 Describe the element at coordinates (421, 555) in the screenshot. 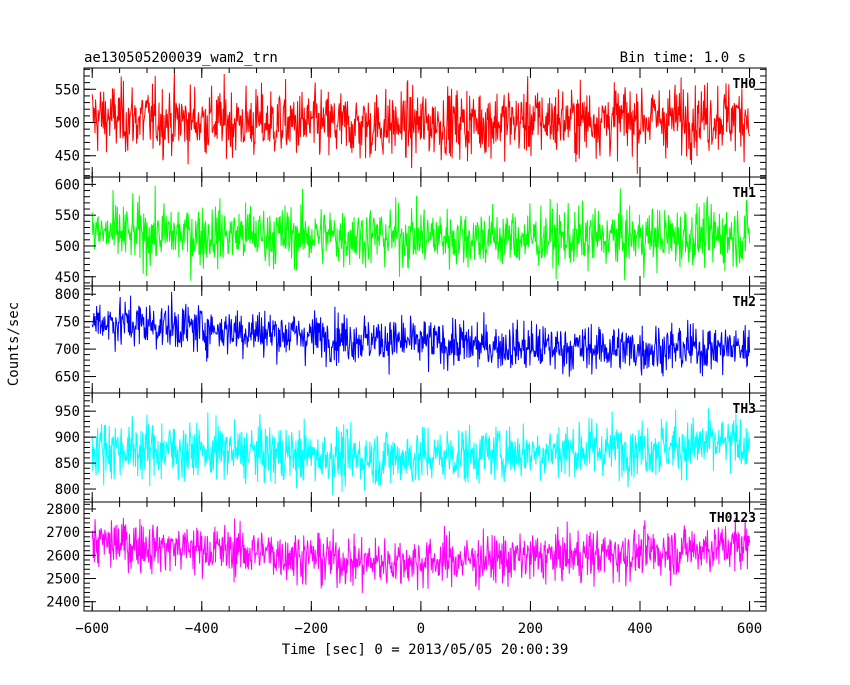

I see `series-line-th0123` at that location.